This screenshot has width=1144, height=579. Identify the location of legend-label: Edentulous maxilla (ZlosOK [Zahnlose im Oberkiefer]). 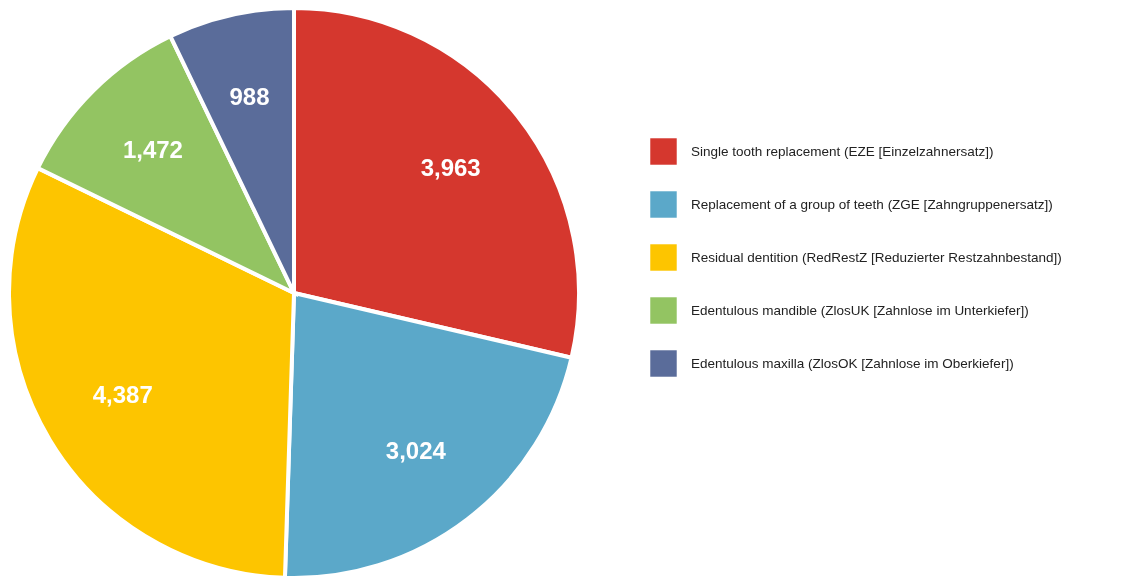
(852, 363).